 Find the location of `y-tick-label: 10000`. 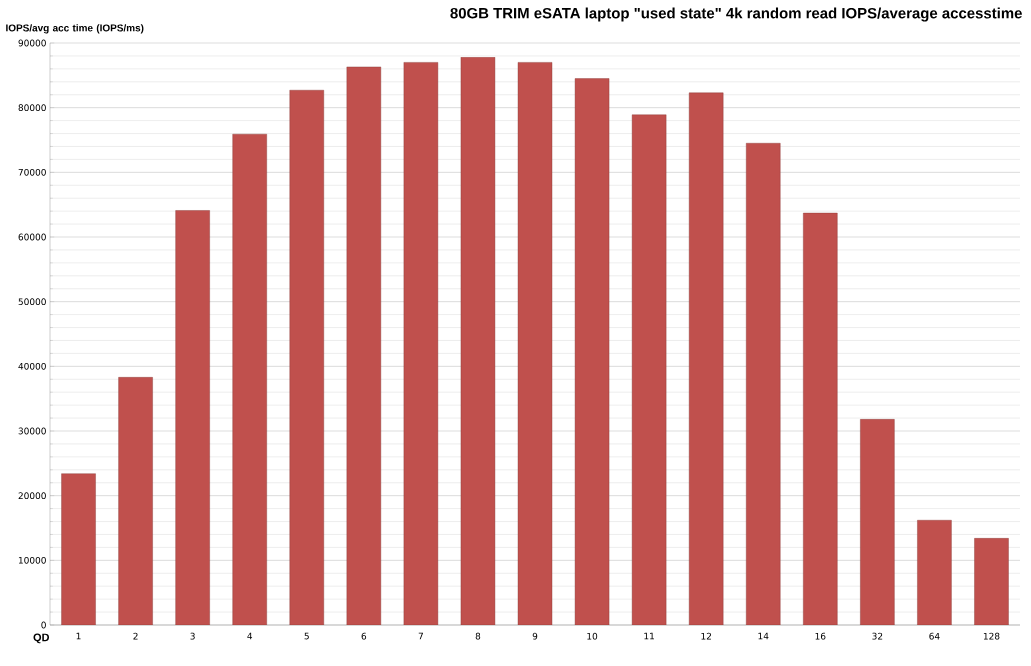

y-tick-label: 10000 is located at coordinates (32, 560).